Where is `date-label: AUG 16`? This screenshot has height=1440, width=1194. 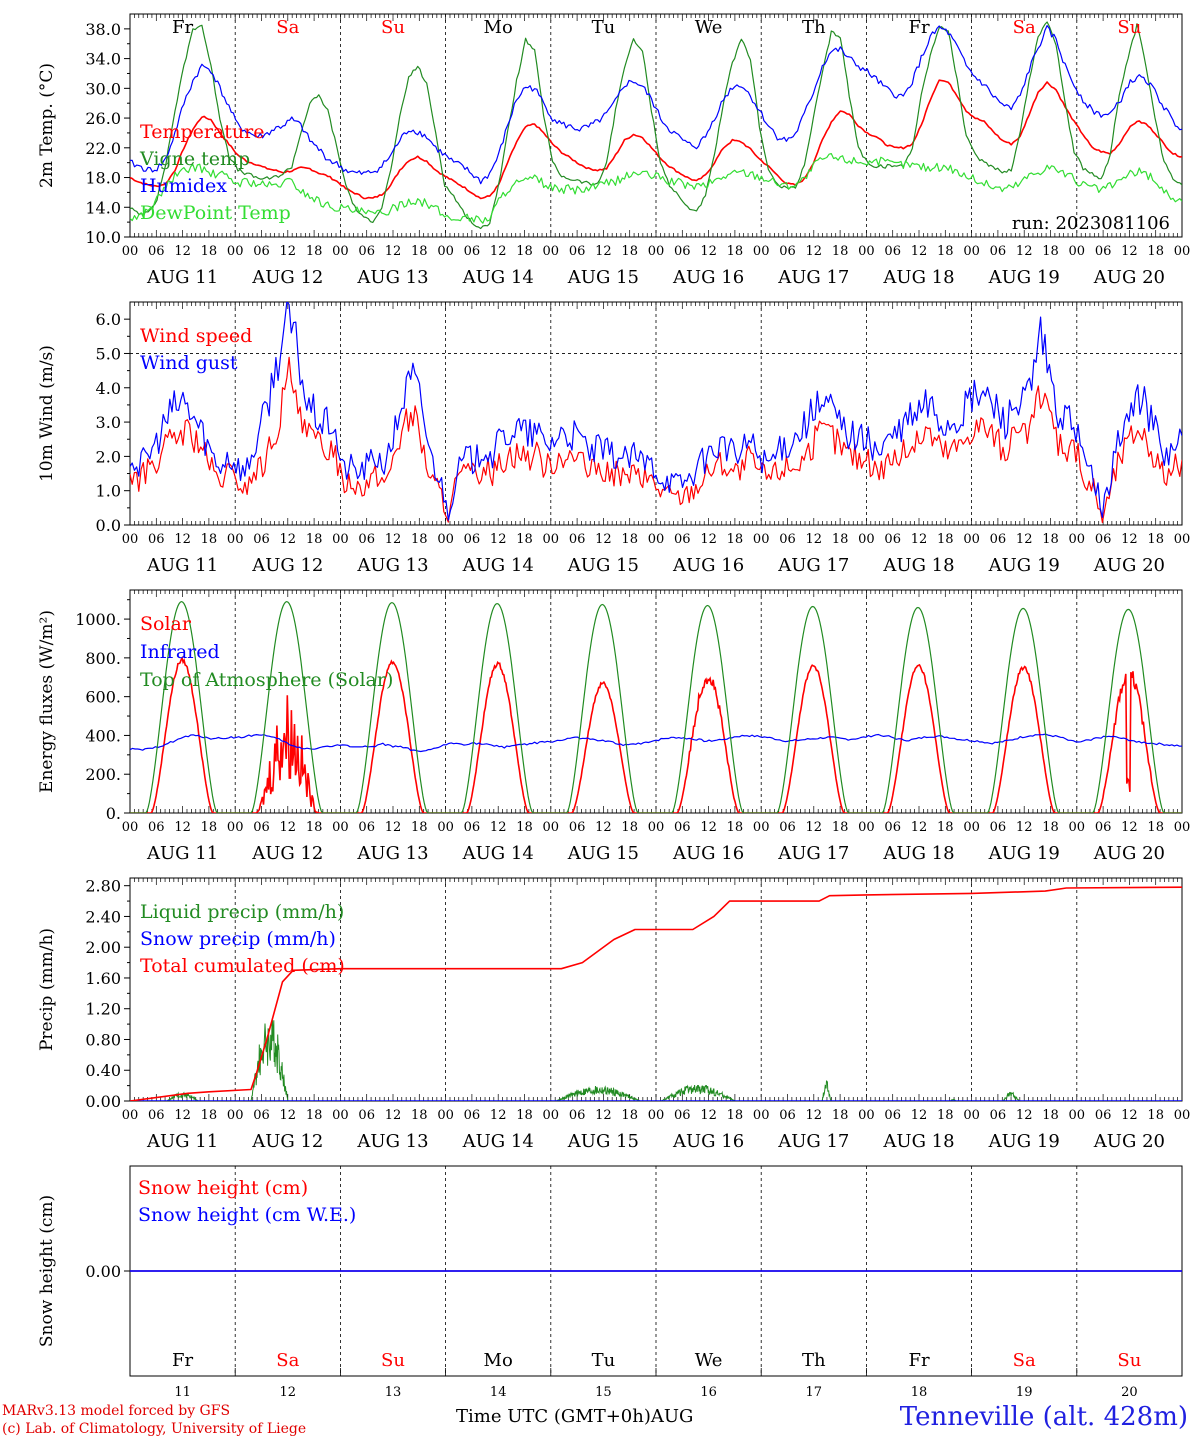
date-label: AUG 16 is located at coordinates (708, 853).